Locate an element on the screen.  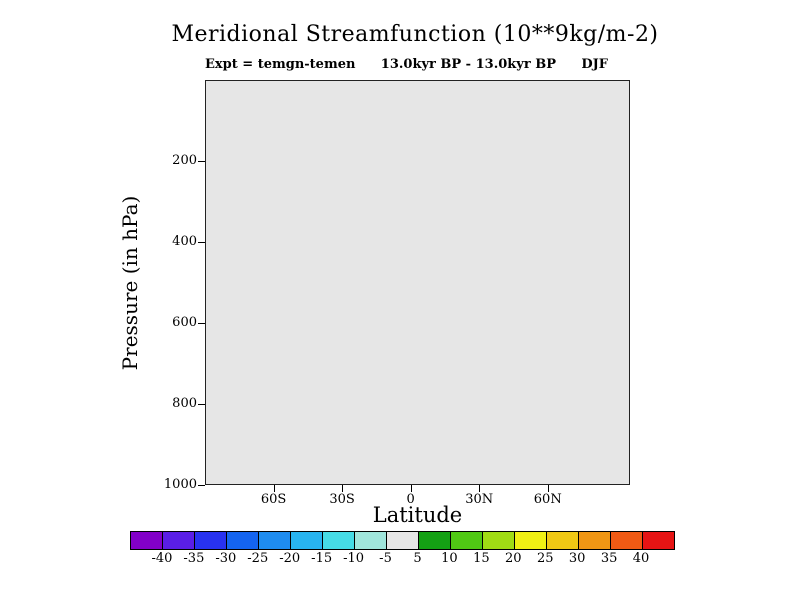
colorbar-label: 30 is located at coordinates (577, 558).